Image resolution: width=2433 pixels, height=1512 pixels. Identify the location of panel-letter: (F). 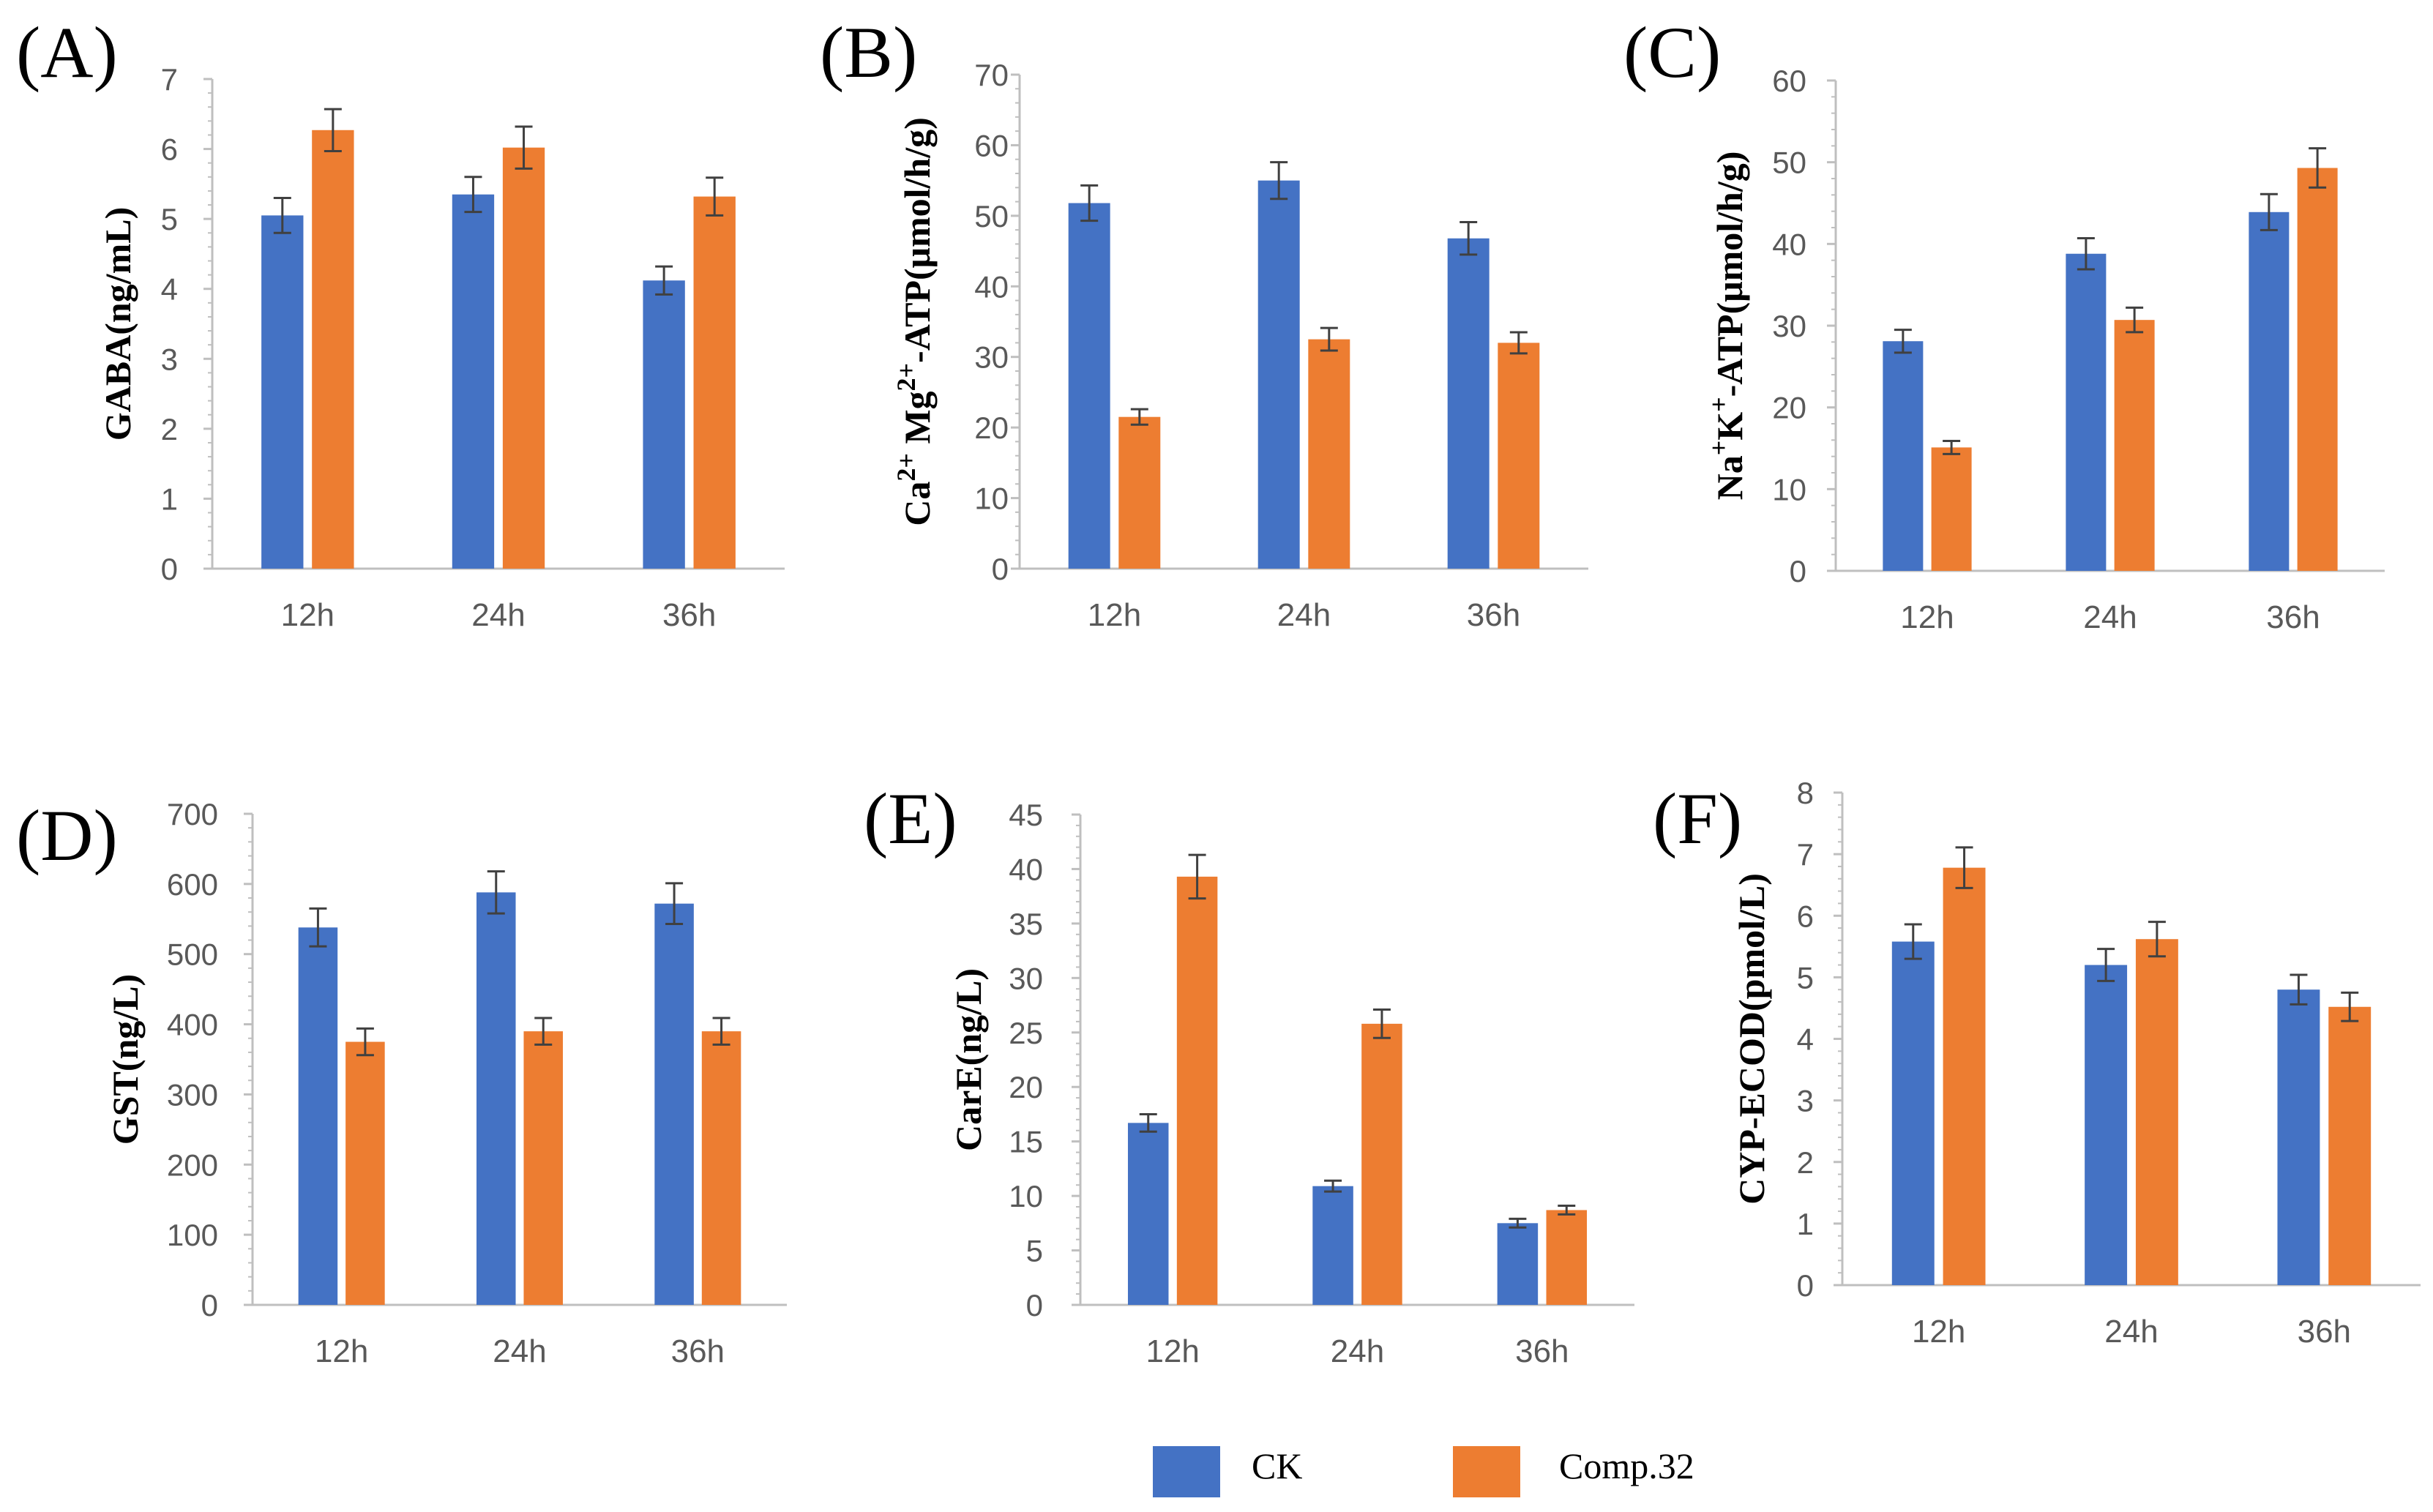
(1697, 818).